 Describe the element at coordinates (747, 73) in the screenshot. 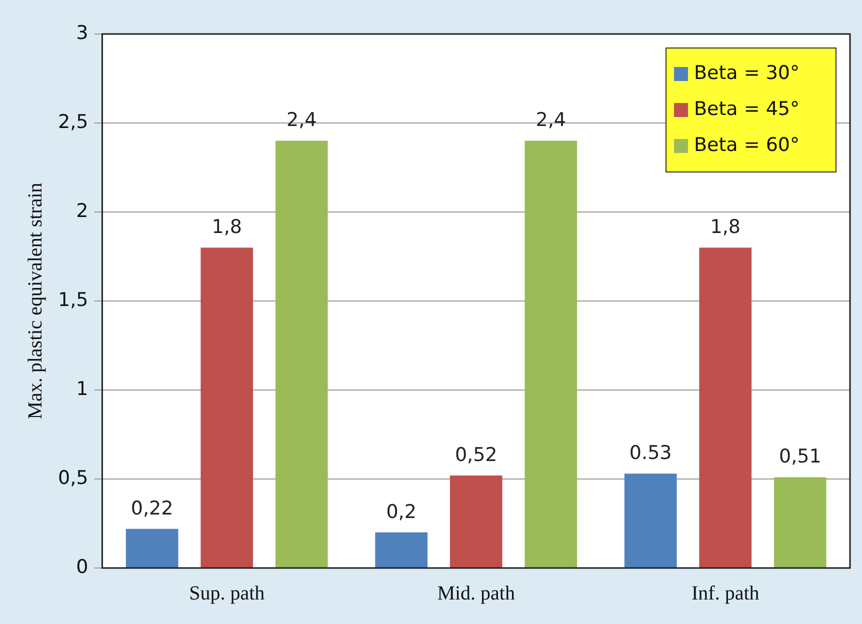

I see `legend-label: Beta = 30°` at that location.